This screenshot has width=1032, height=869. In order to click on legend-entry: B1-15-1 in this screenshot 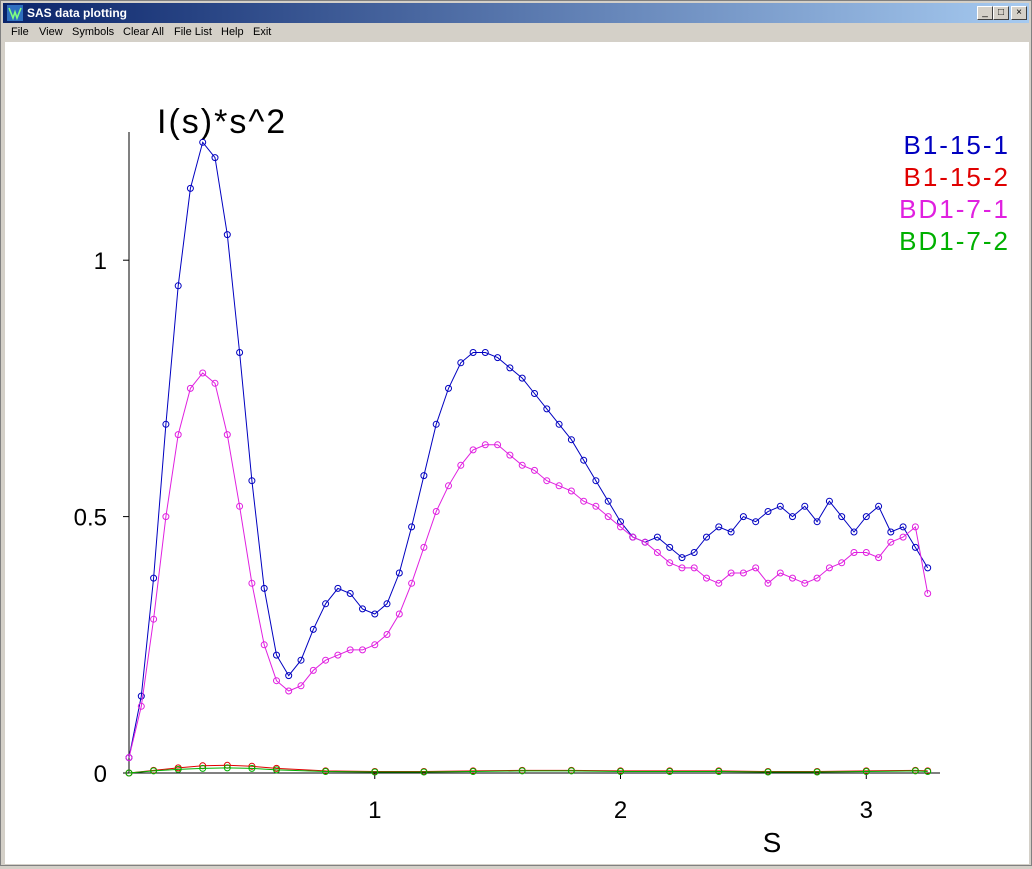, I will do `click(957, 145)`.